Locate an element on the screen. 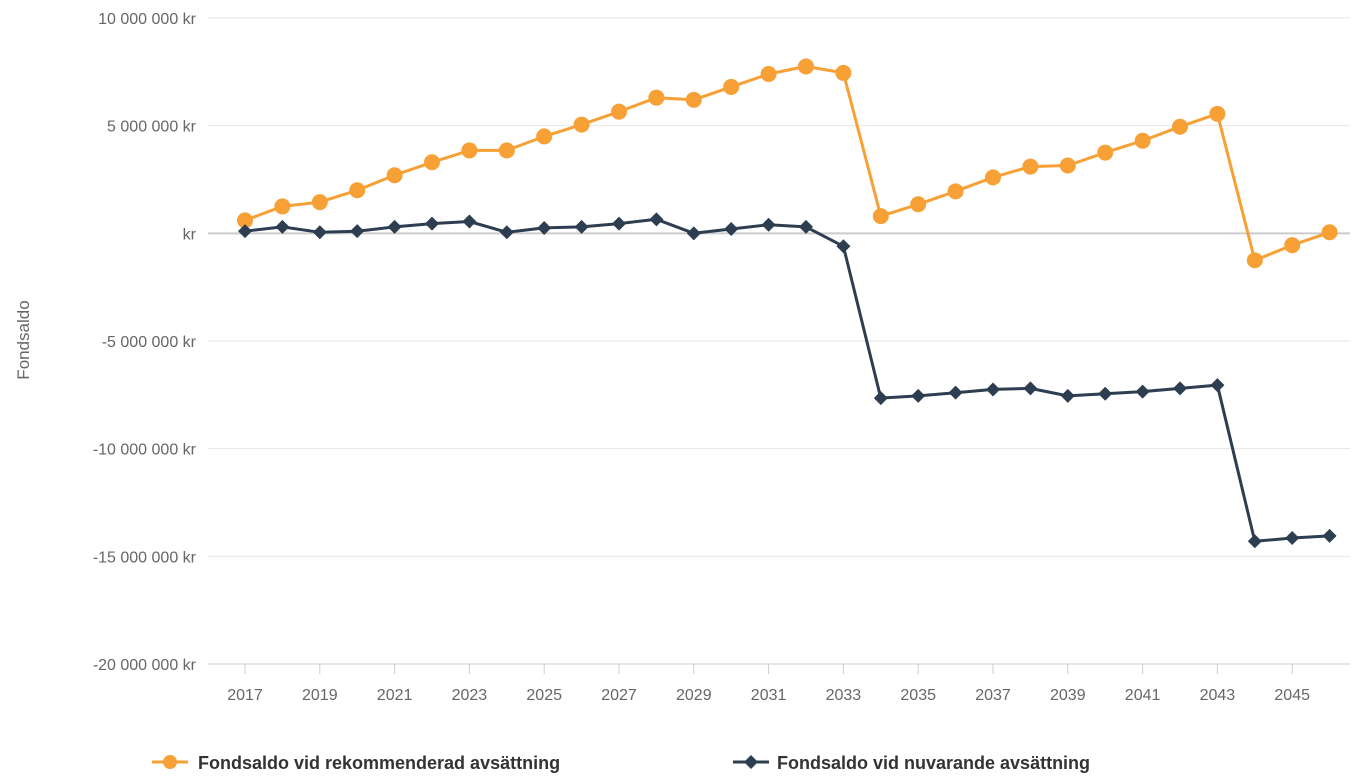  x-tick-label: 2019 is located at coordinates (320, 695).